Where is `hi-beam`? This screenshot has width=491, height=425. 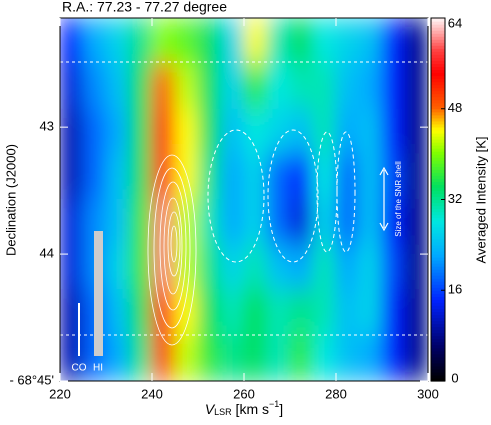 hi-beam is located at coordinates (98, 293).